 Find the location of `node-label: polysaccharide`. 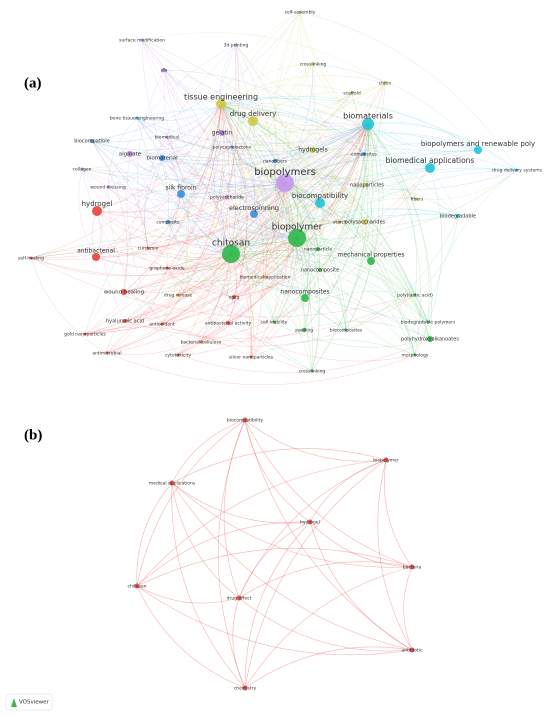

node-label: polysaccharide is located at coordinates (227, 198).